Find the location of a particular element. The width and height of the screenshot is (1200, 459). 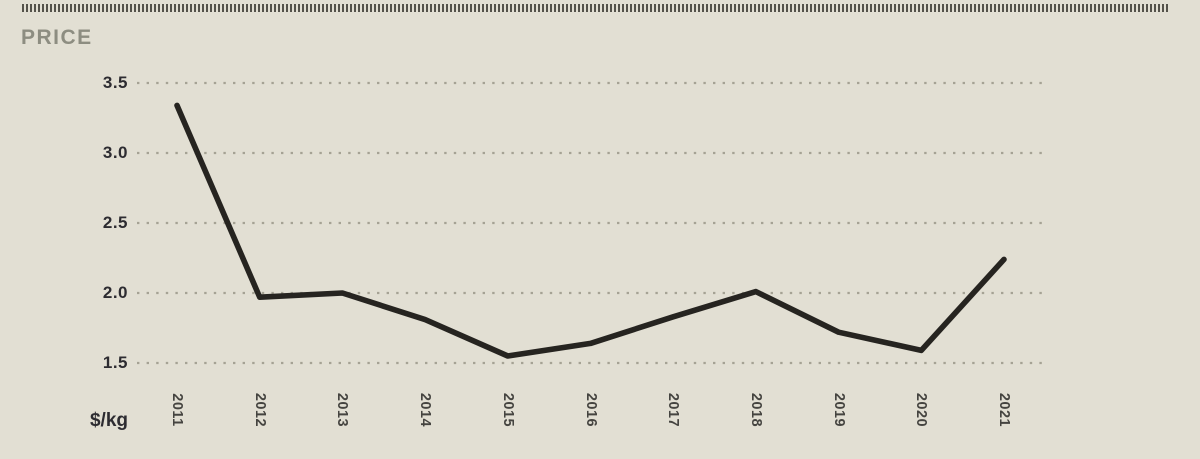

dashed-top-border is located at coordinates (596, 8).